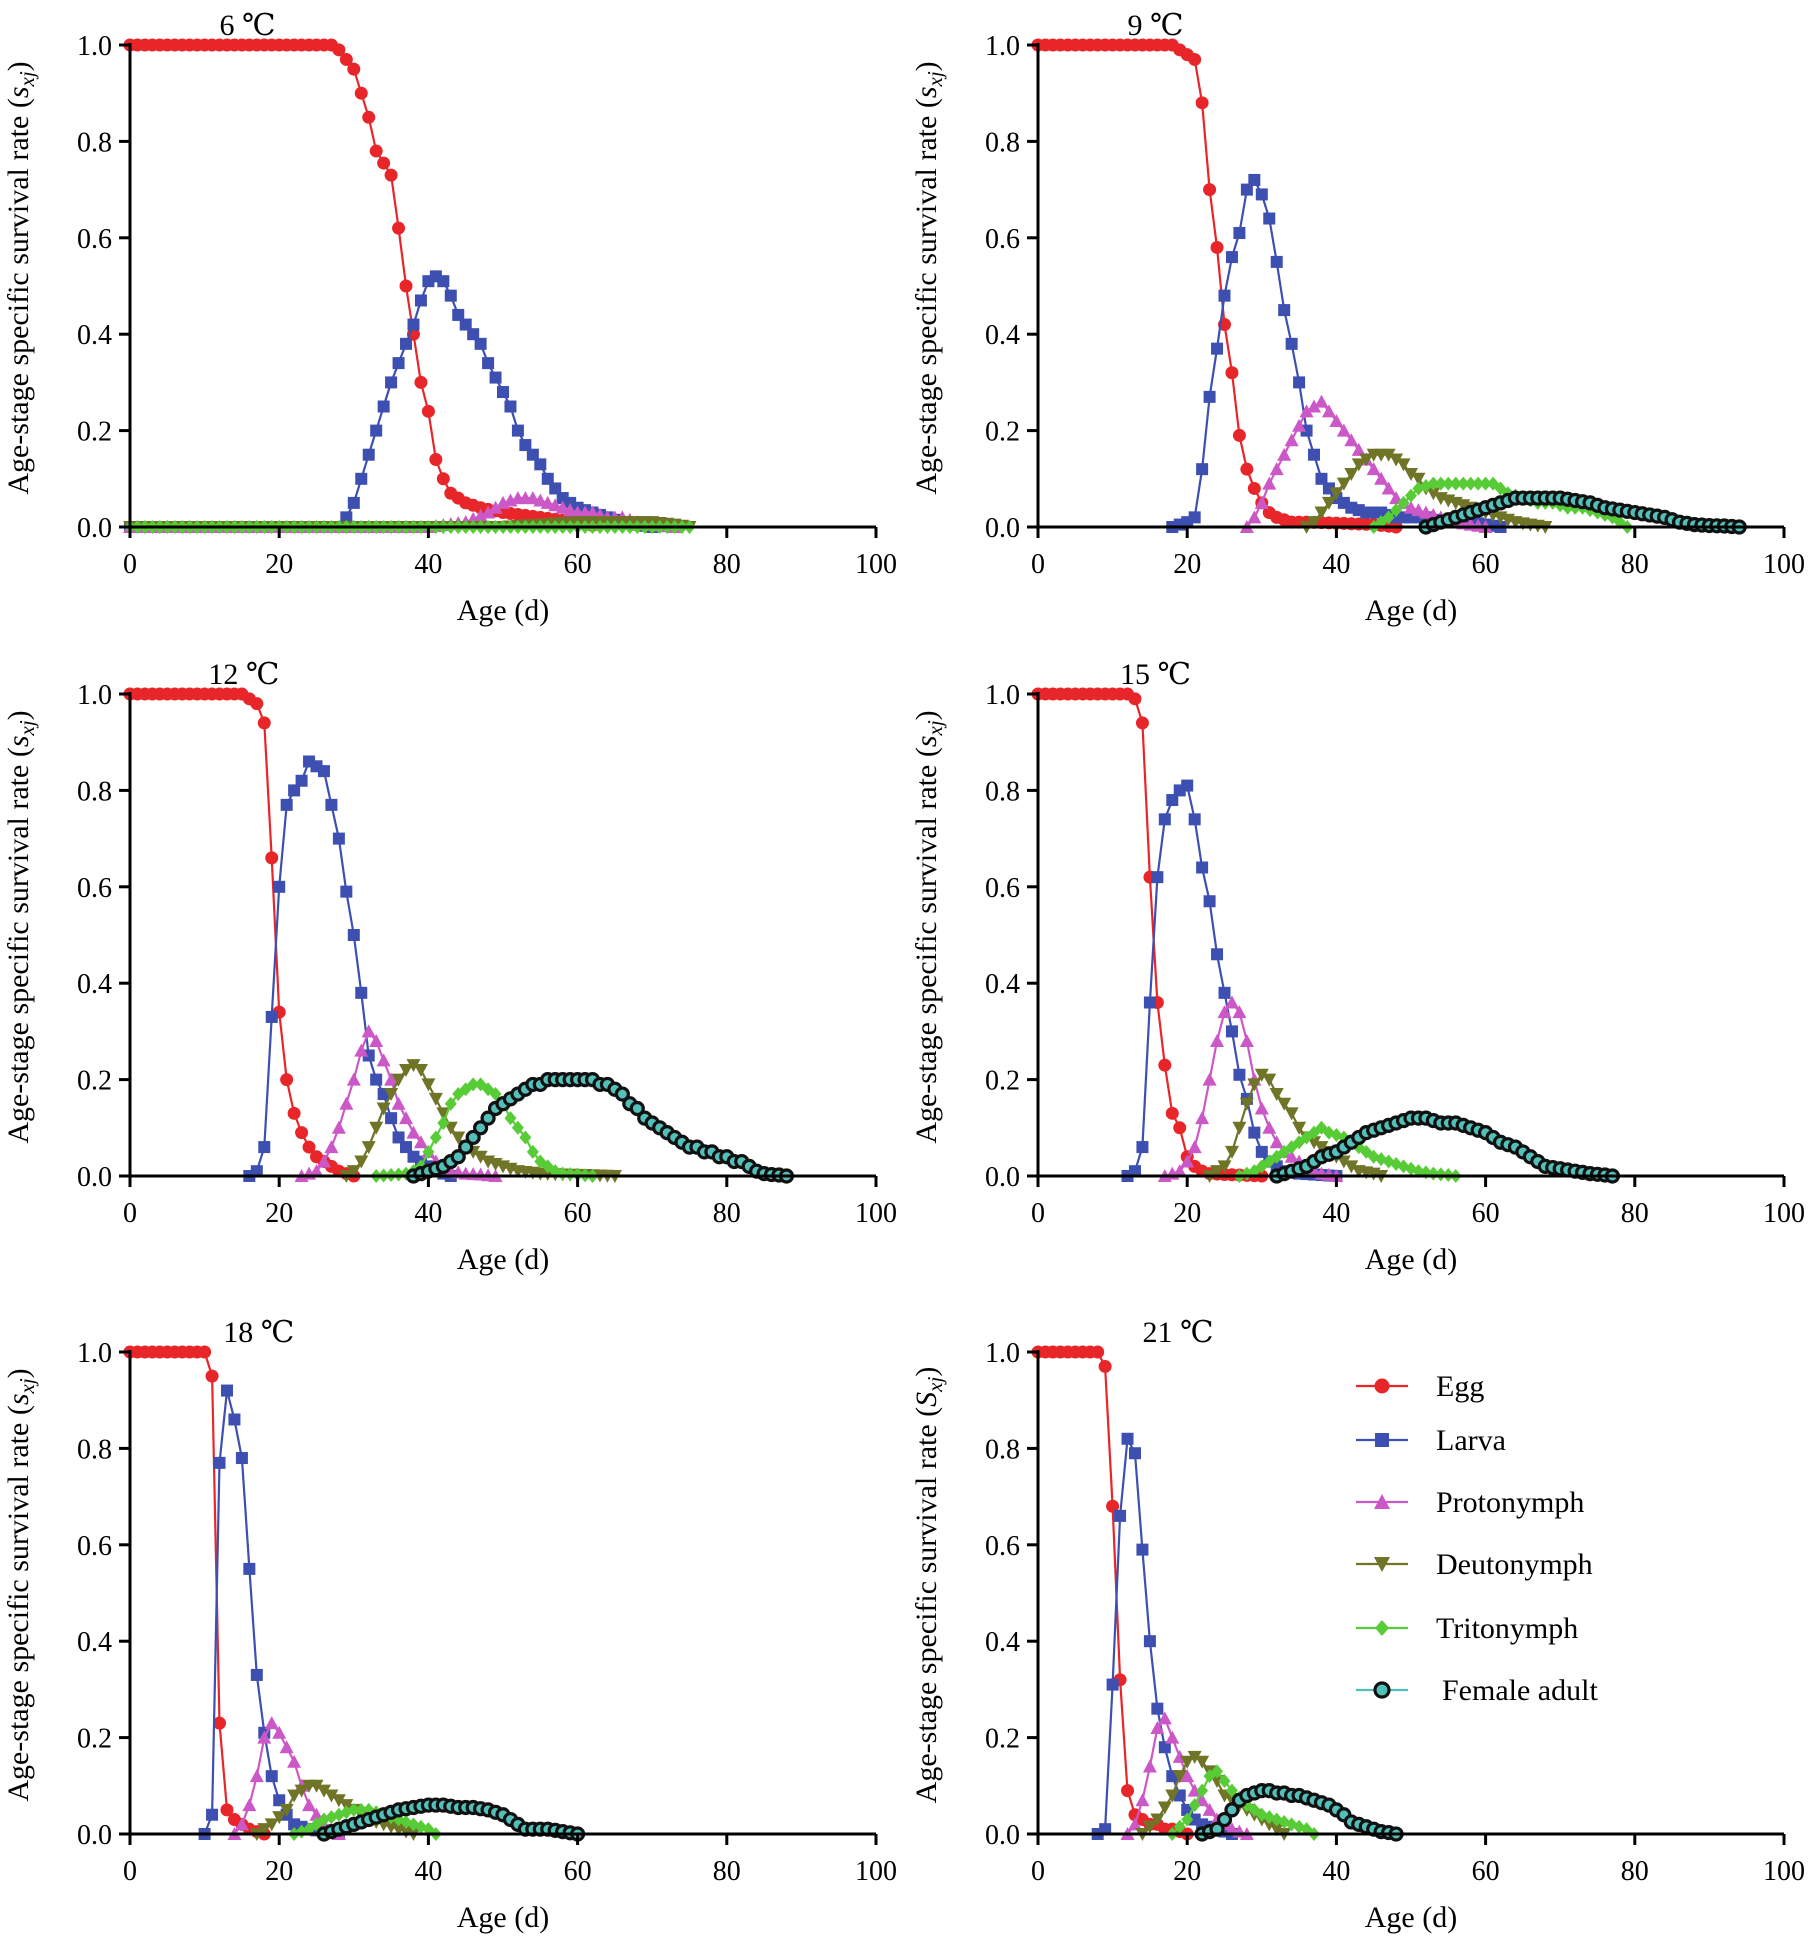 Image resolution: width=1812 pixels, height=1952 pixels. Describe the element at coordinates (391, 401) in the screenshot. I see `series-larva` at that location.